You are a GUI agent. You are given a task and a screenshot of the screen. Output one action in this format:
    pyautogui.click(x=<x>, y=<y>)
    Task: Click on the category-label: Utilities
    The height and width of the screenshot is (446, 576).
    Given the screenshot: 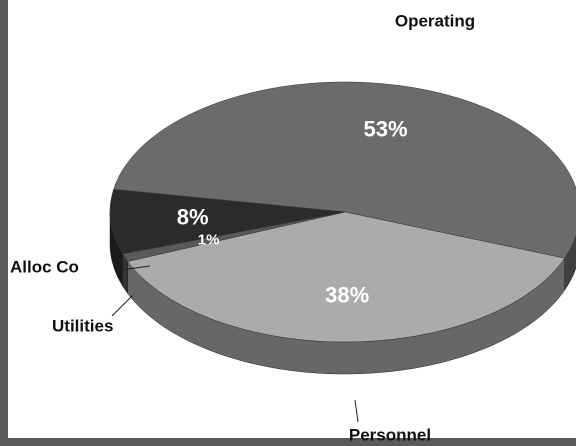 What is the action you would take?
    pyautogui.click(x=82, y=325)
    